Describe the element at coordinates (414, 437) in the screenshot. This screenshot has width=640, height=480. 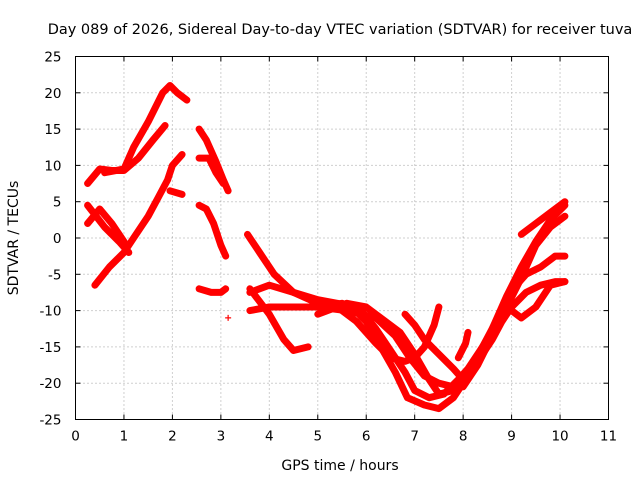
I see `x-tick-label: 7` at that location.